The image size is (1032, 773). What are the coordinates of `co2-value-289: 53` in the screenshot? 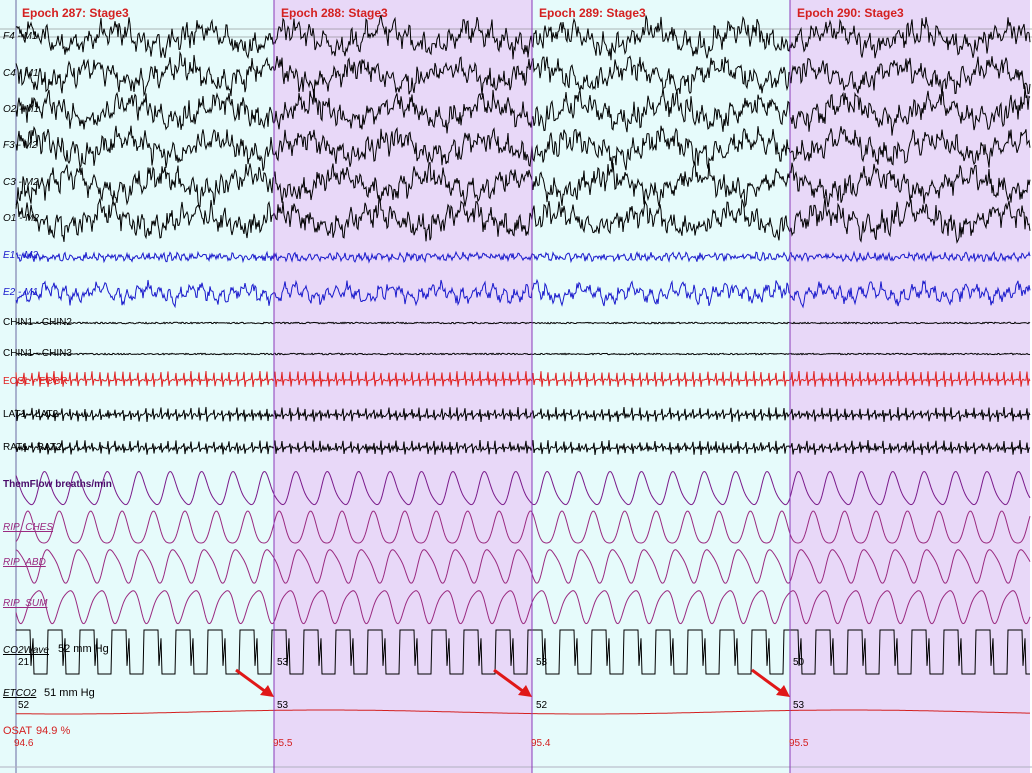 It's located at (542, 662).